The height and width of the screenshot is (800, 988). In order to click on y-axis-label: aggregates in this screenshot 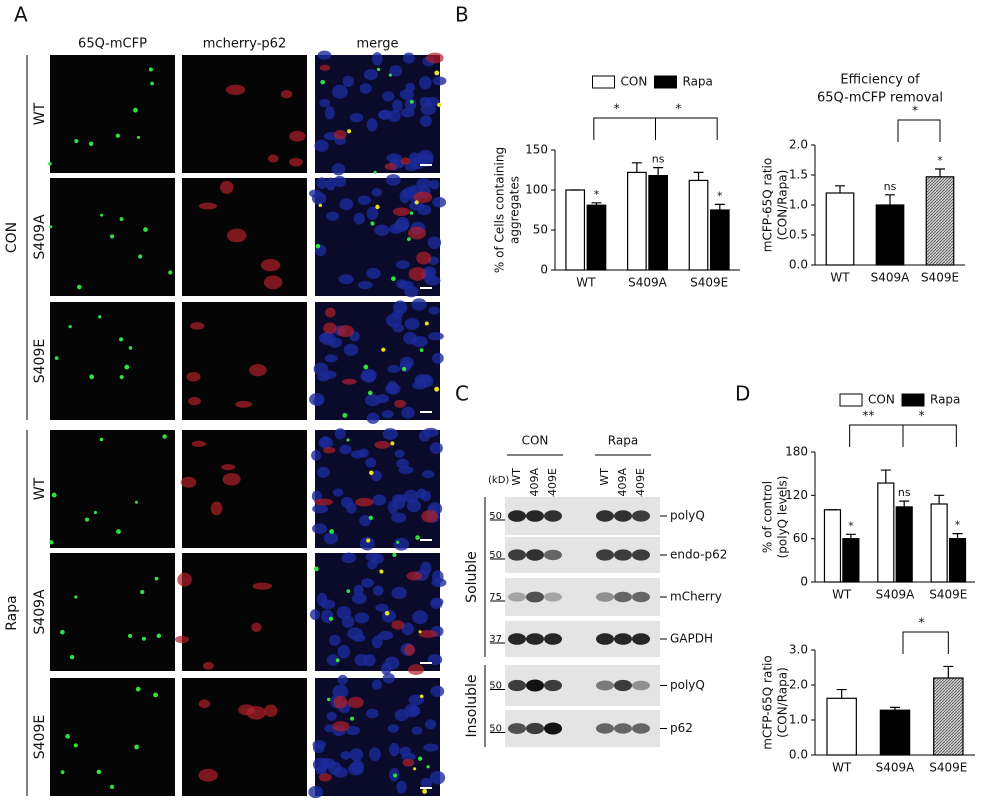, I will do `click(515, 210)`.